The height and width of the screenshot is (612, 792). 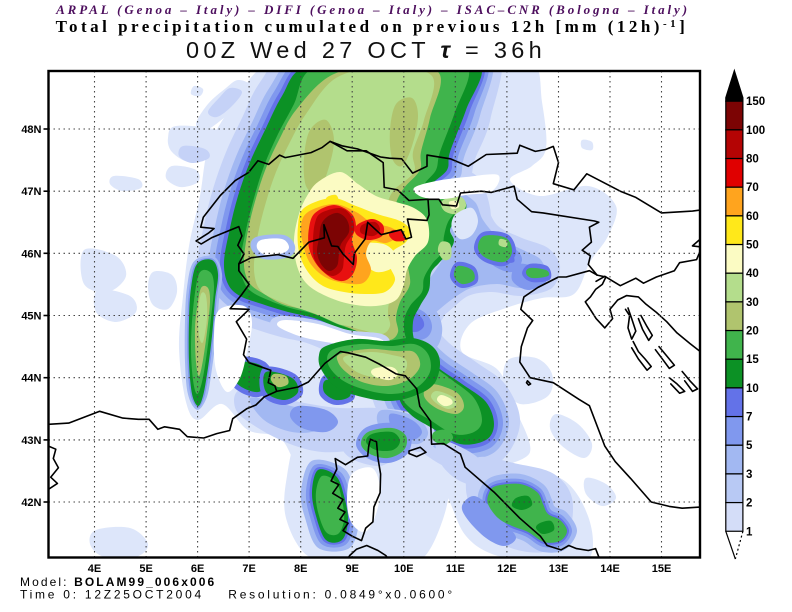 I want to click on svg-text: 7E, so click(x=248, y=569).